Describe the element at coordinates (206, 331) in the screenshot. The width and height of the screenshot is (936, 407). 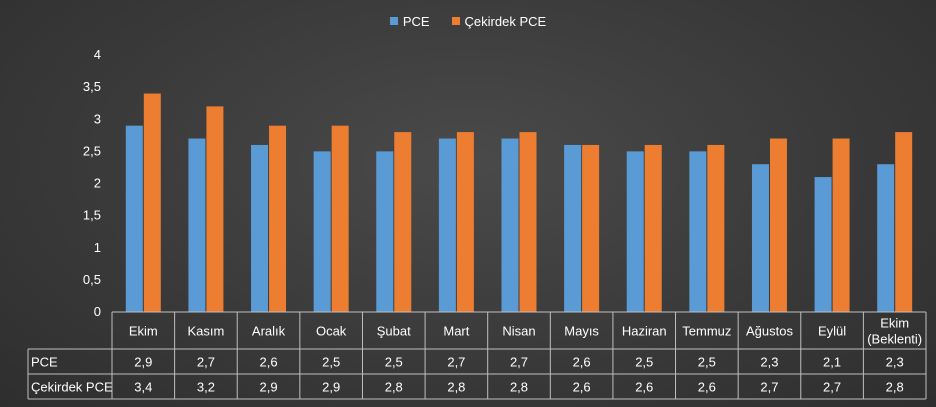
I see `x-tick-label: Kasım` at that location.